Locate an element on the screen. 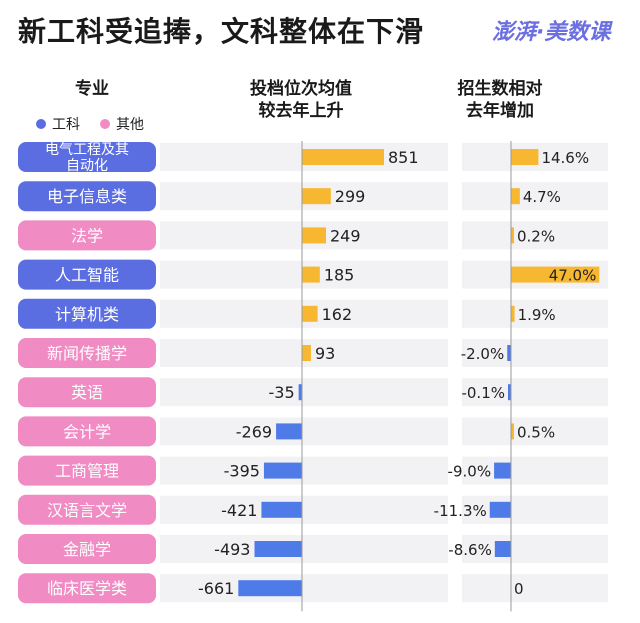  enroll-header-line1: 招生数相对 is located at coordinates (500, 89).